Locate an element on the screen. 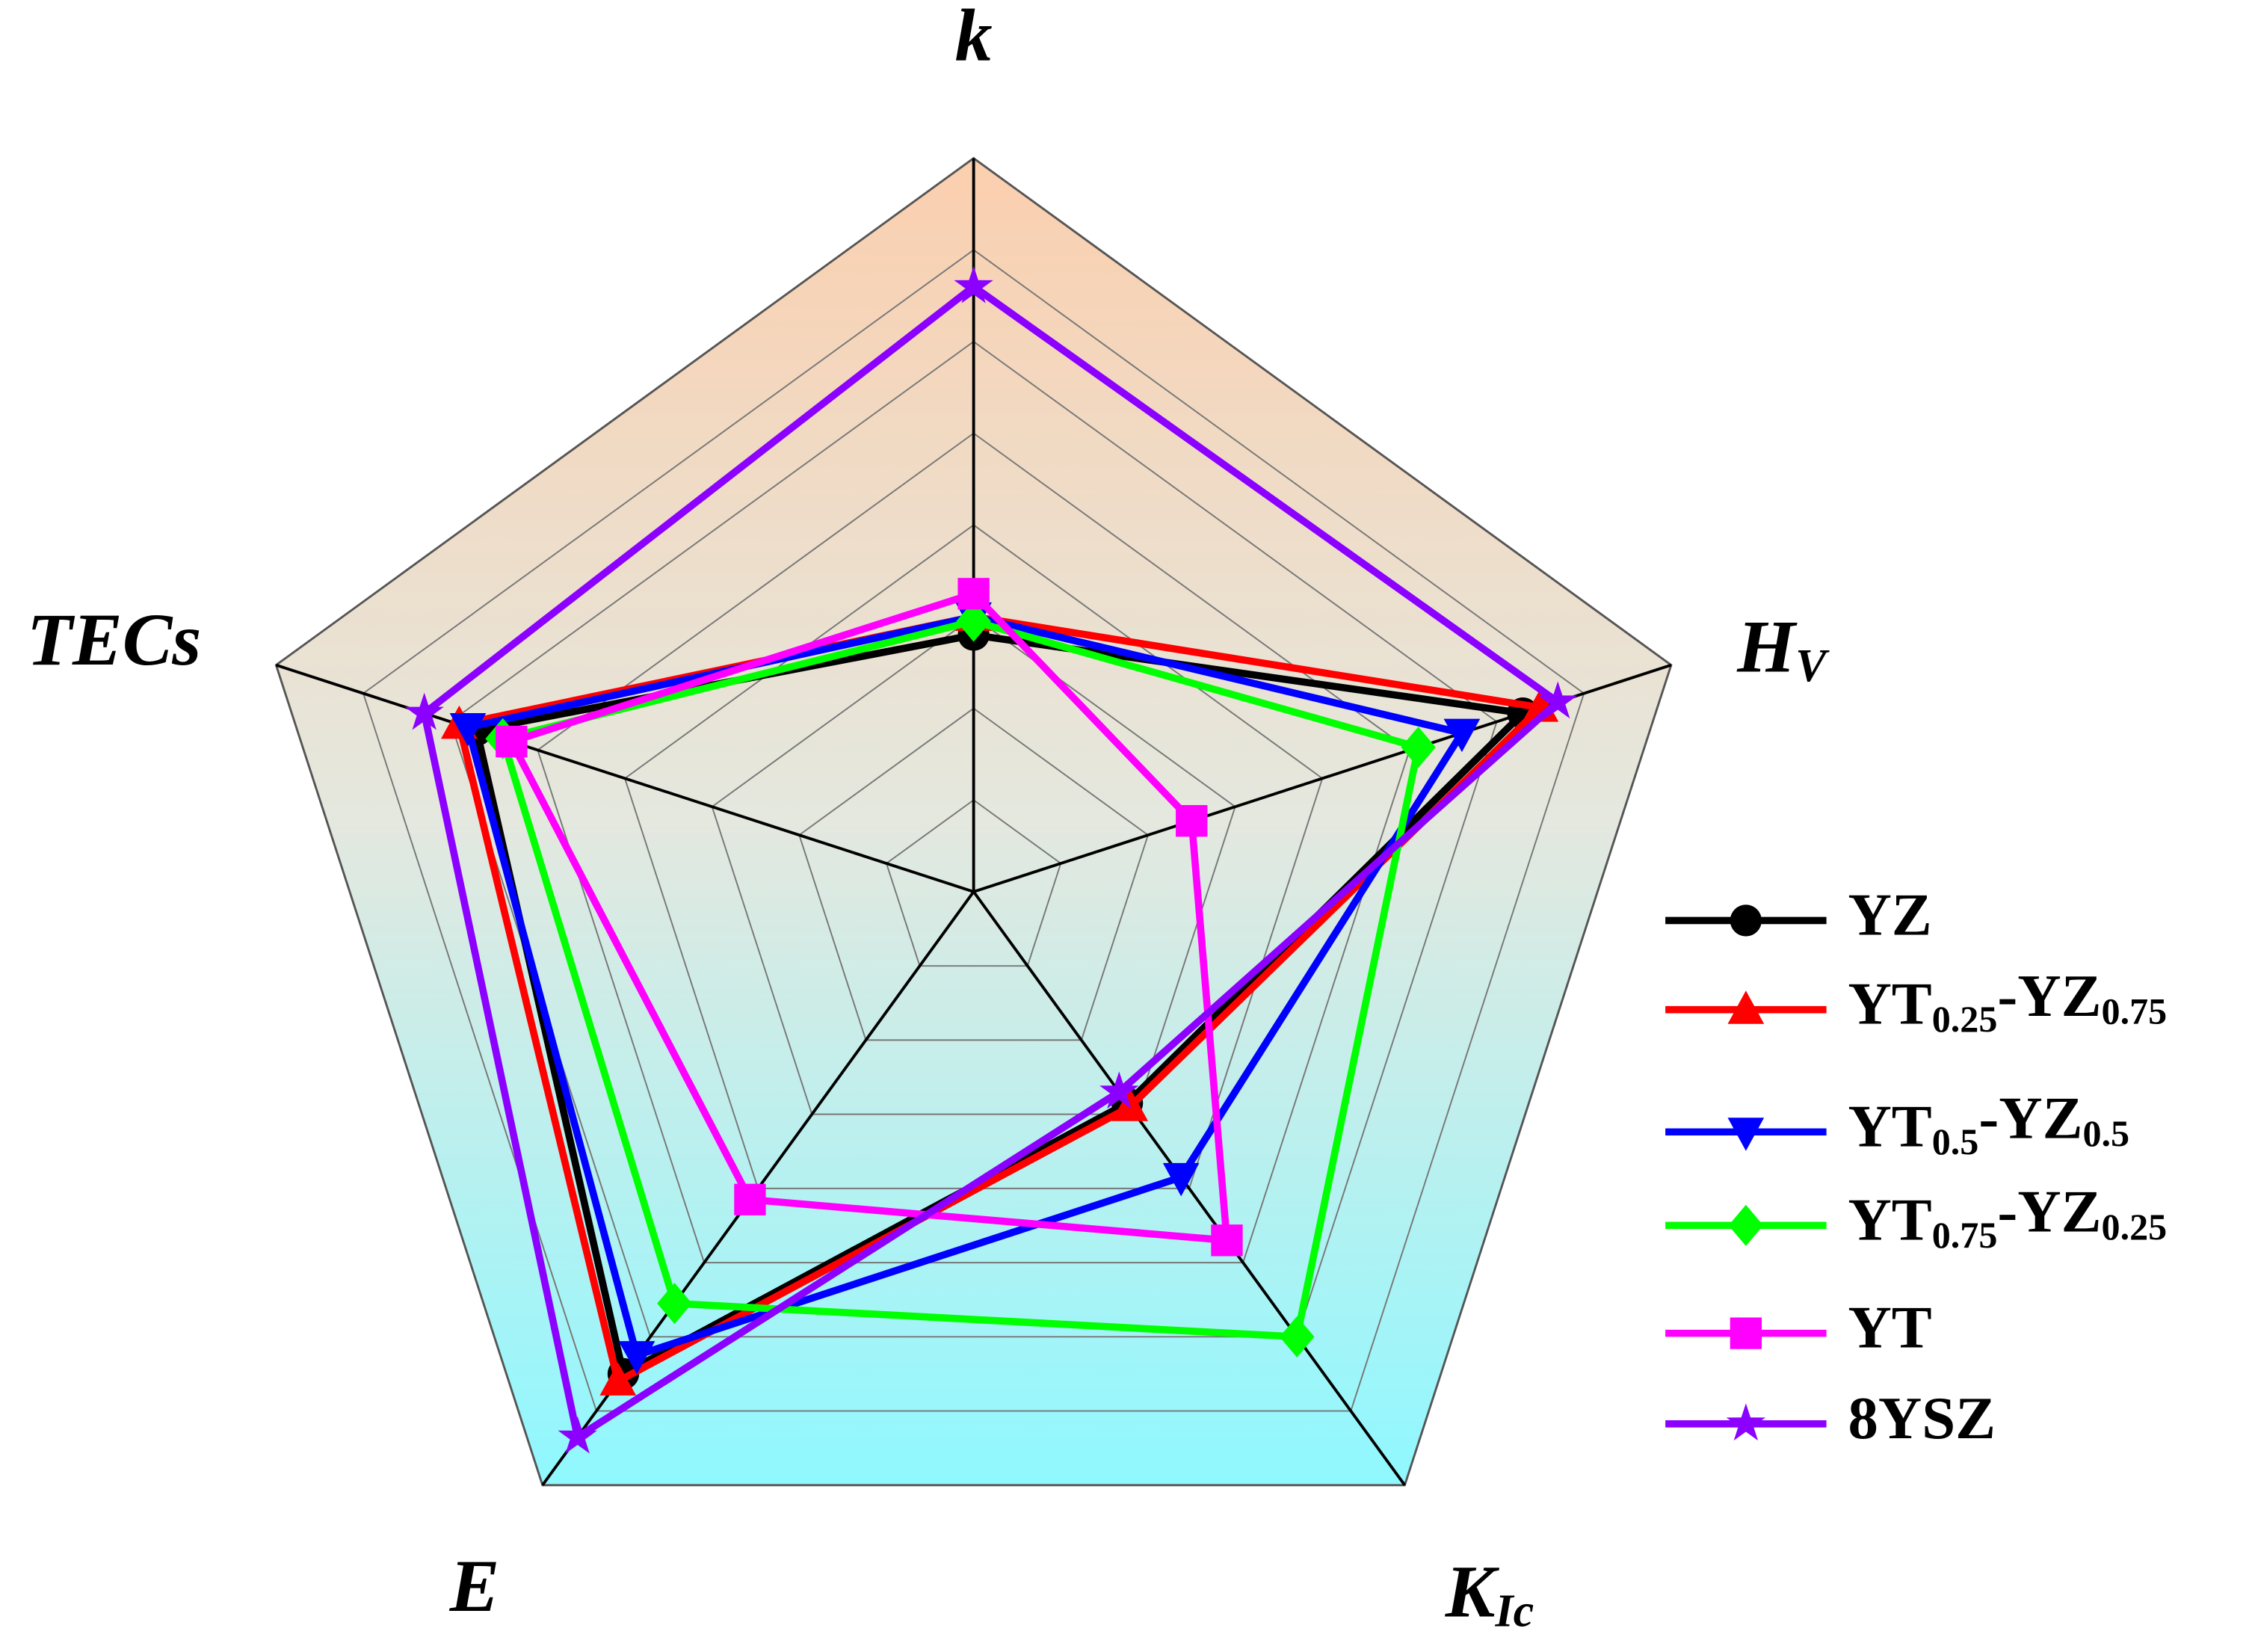 The width and height of the screenshot is (2255, 1652). axis-label: k is located at coordinates (974, 39).